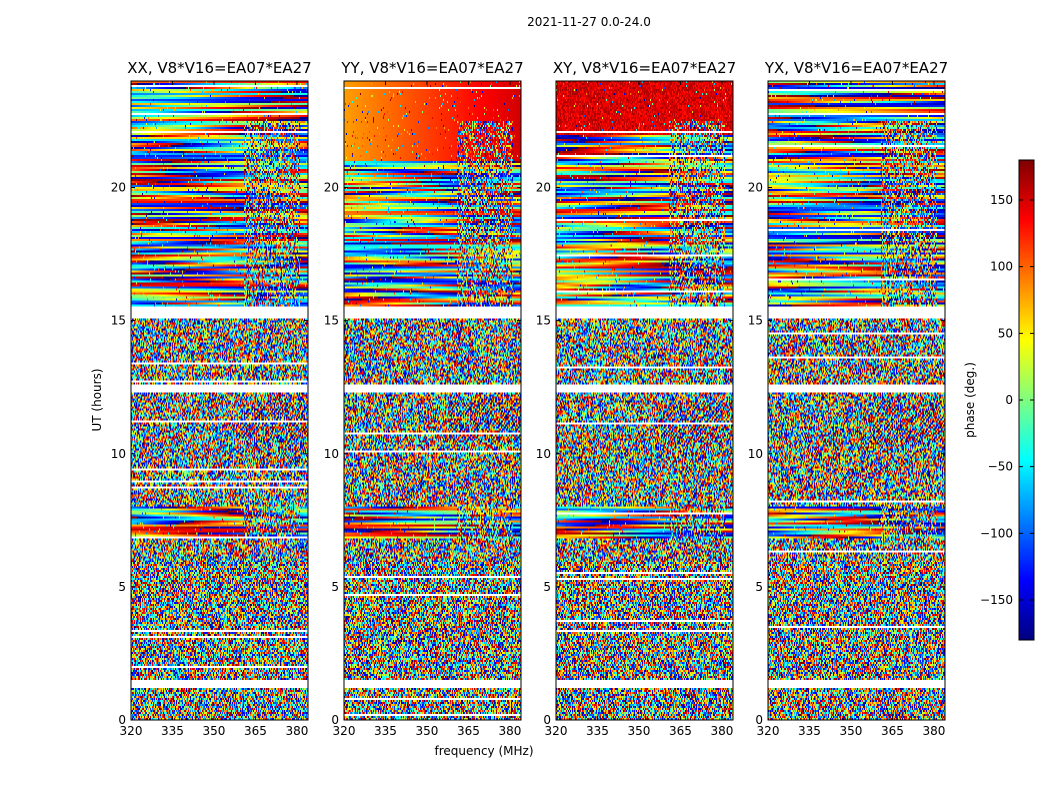 This screenshot has width=1050, height=800. Describe the element at coordinates (644, 68) in the screenshot. I see `panel-title: XY, V8*V16=EA07*EA27` at that location.